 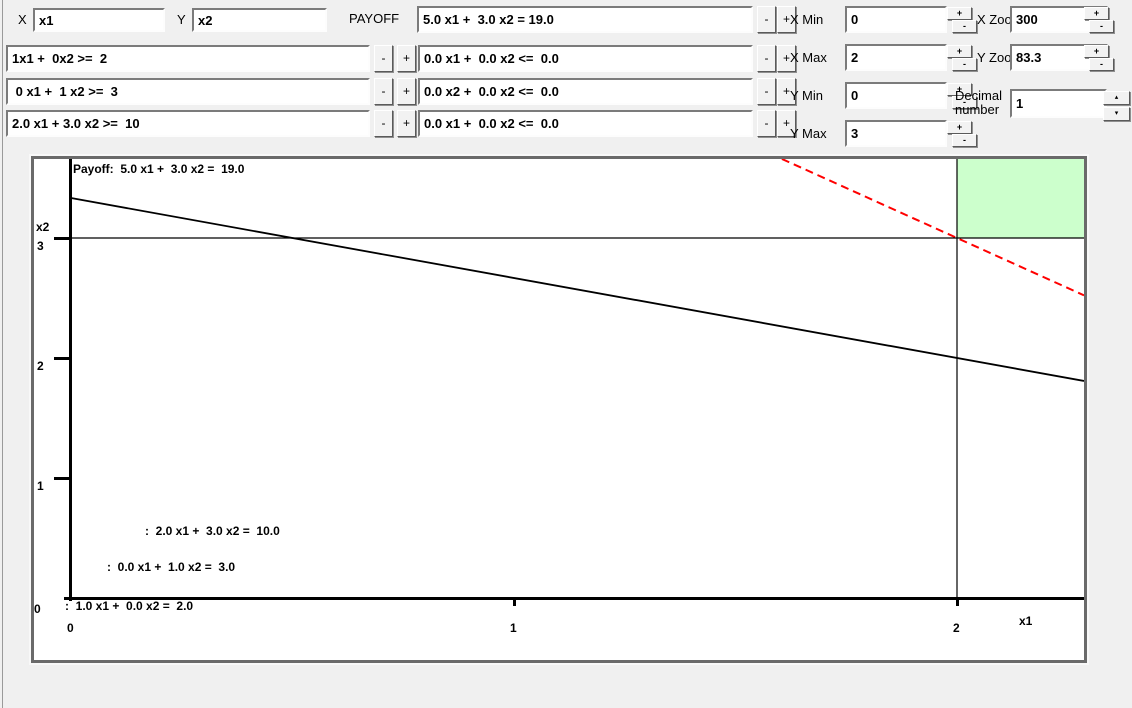 I want to click on window-left-border, so click(x=2, y=354).